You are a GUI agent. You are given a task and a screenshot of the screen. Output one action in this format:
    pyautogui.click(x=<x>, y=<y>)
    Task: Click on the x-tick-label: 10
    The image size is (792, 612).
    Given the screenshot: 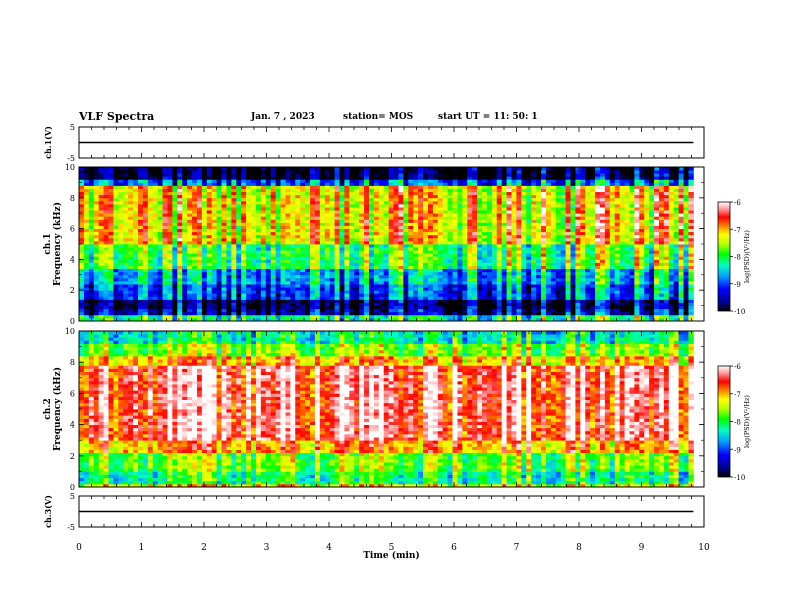 What is the action you would take?
    pyautogui.click(x=704, y=548)
    